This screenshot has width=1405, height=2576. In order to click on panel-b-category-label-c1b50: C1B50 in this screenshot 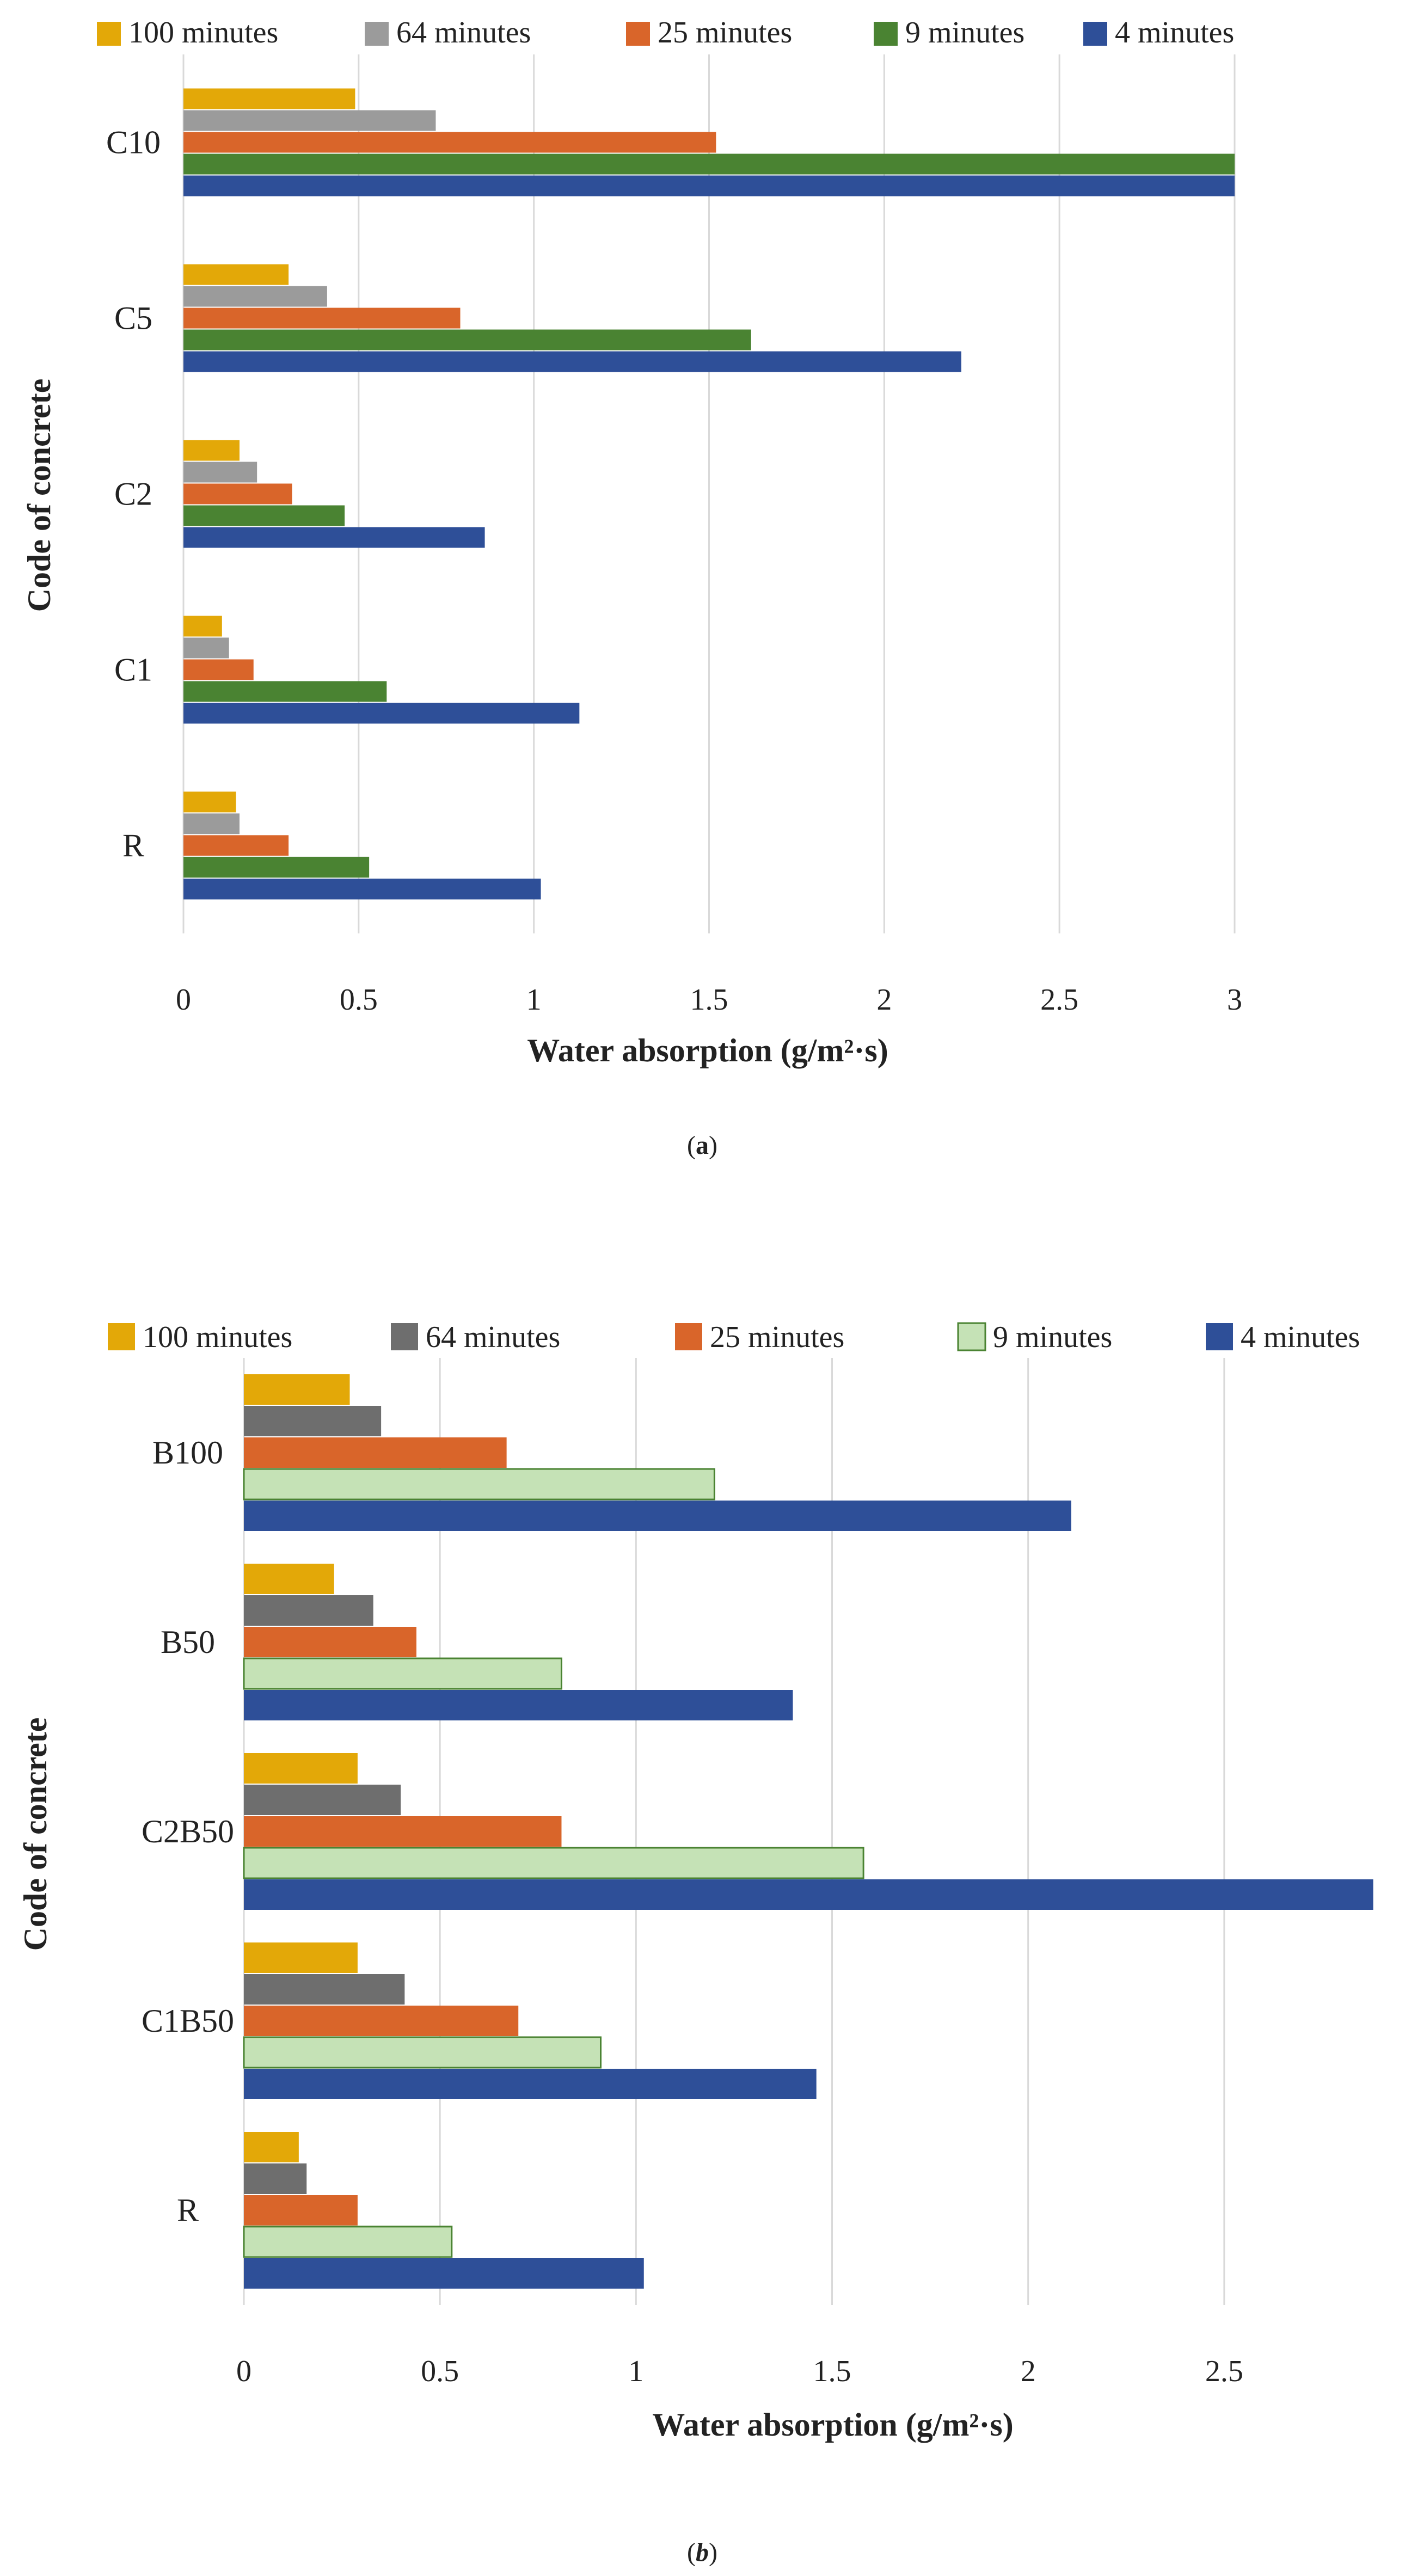, I will do `click(188, 2021)`.